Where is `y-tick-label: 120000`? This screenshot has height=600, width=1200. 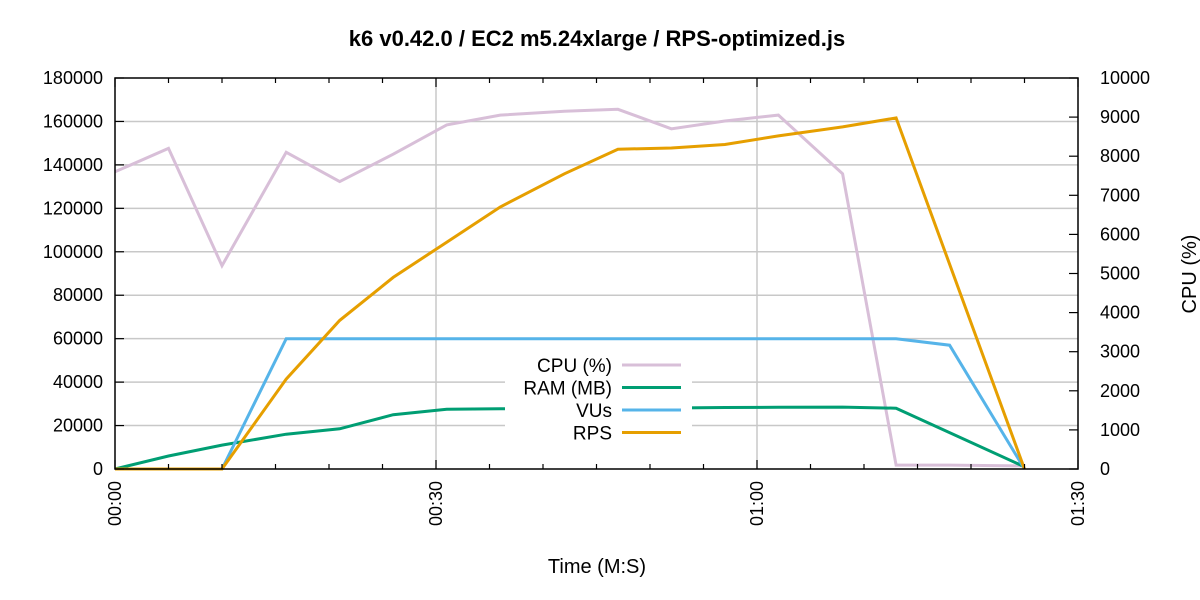
y-tick-label: 120000 is located at coordinates (73, 208).